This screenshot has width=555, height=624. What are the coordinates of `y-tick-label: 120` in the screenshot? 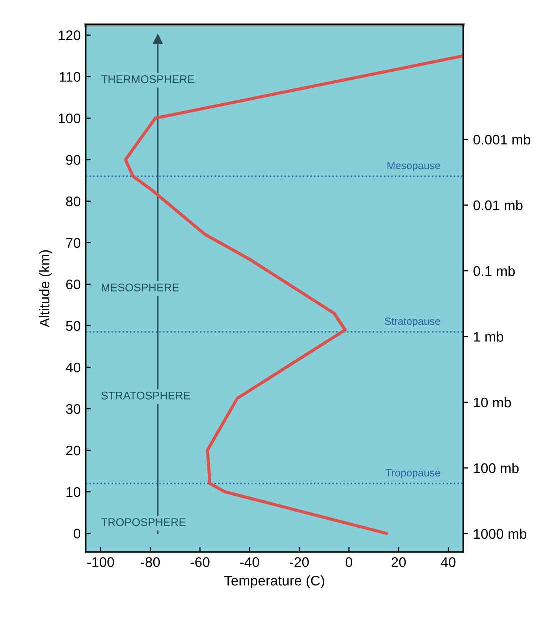 It's located at (70, 35).